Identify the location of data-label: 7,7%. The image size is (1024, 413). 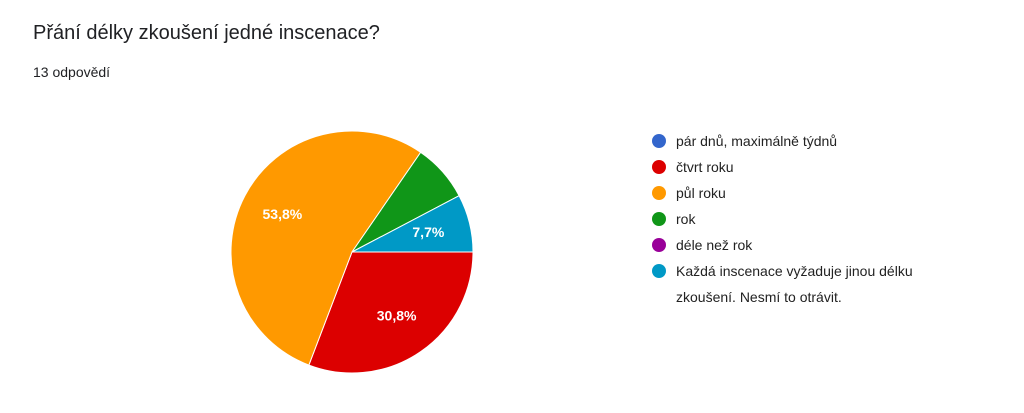
(428, 232).